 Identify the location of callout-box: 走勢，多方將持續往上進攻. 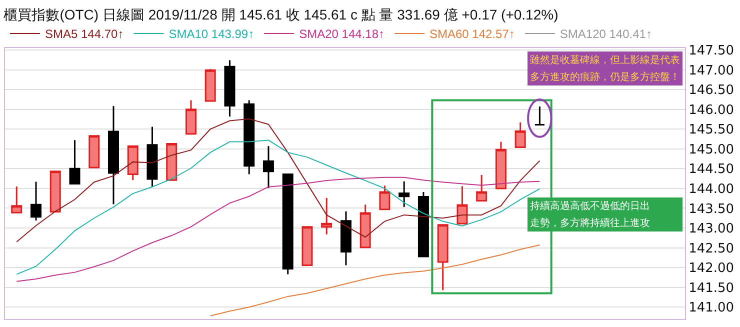
(605, 223).